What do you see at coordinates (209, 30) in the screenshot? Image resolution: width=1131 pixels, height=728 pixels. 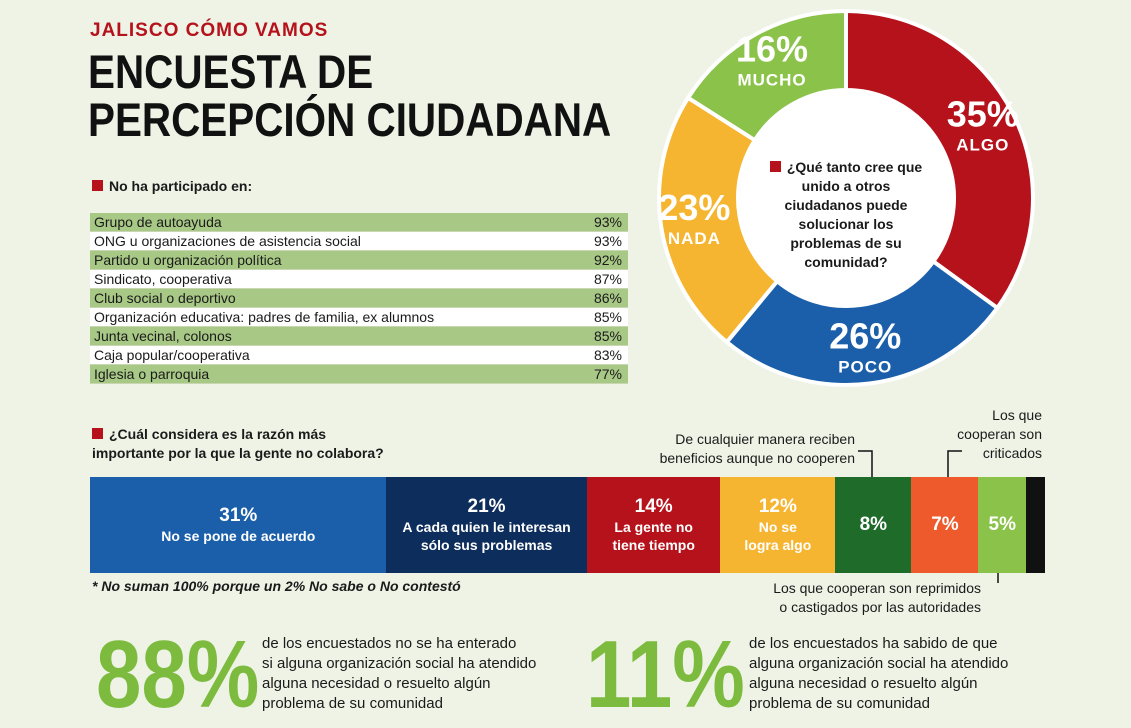 I see `kicker: JALISCO CÓMO VAMOS` at bounding box center [209, 30].